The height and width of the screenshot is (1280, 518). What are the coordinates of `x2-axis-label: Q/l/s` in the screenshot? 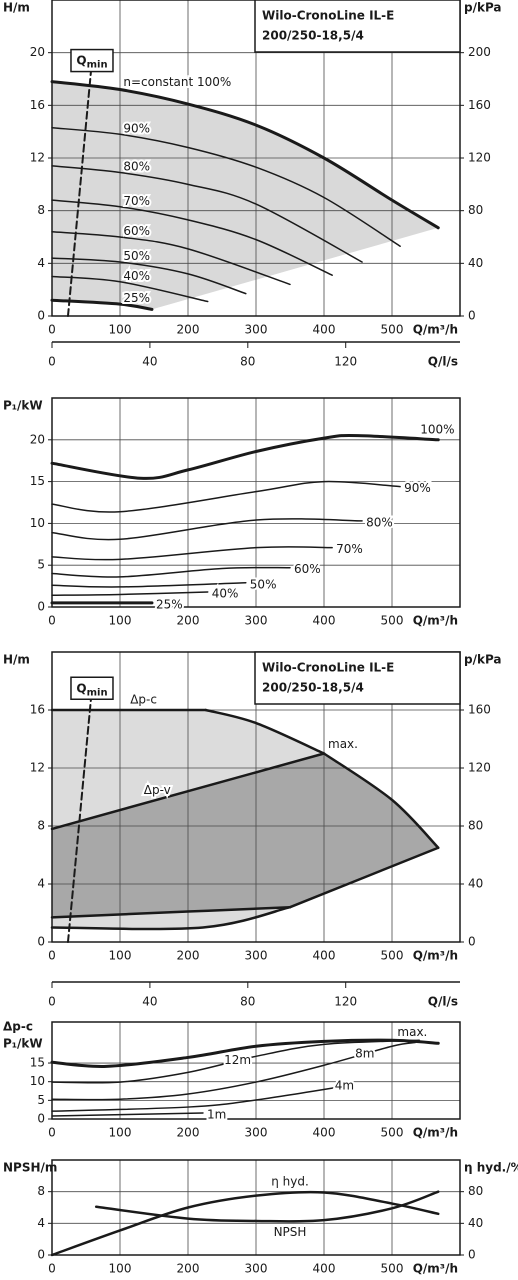 It's located at (443, 362).